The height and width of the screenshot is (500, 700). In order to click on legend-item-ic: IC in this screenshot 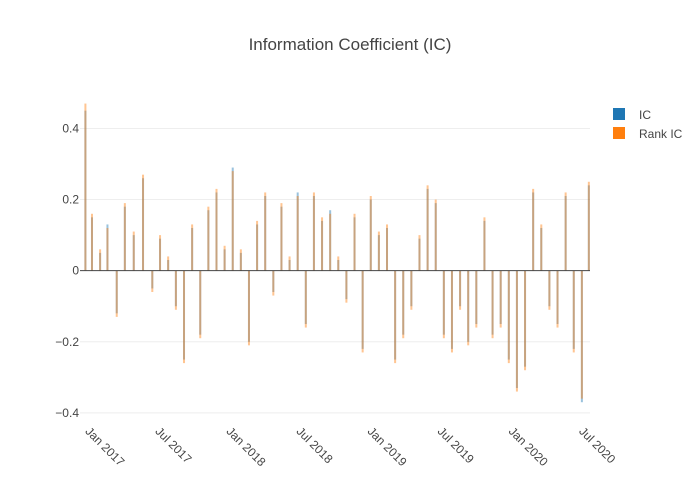, I will do `click(632, 115)`.